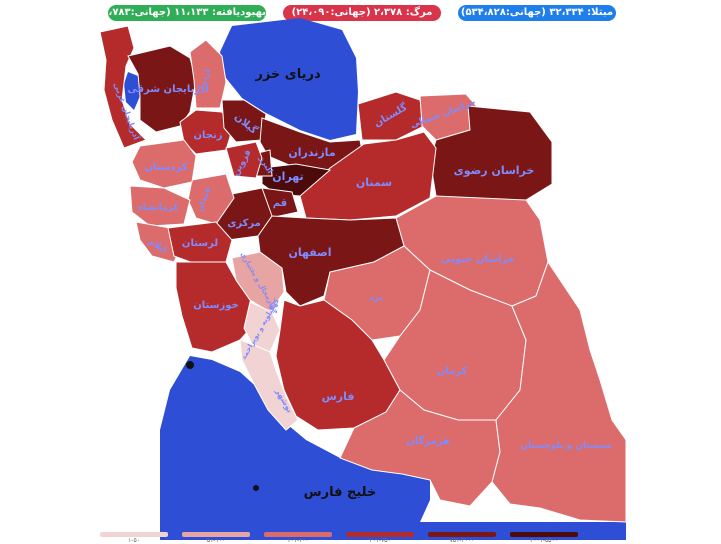  What do you see at coordinates (208, 74) in the screenshot?
I see `province-ardabil` at bounding box center [208, 74].